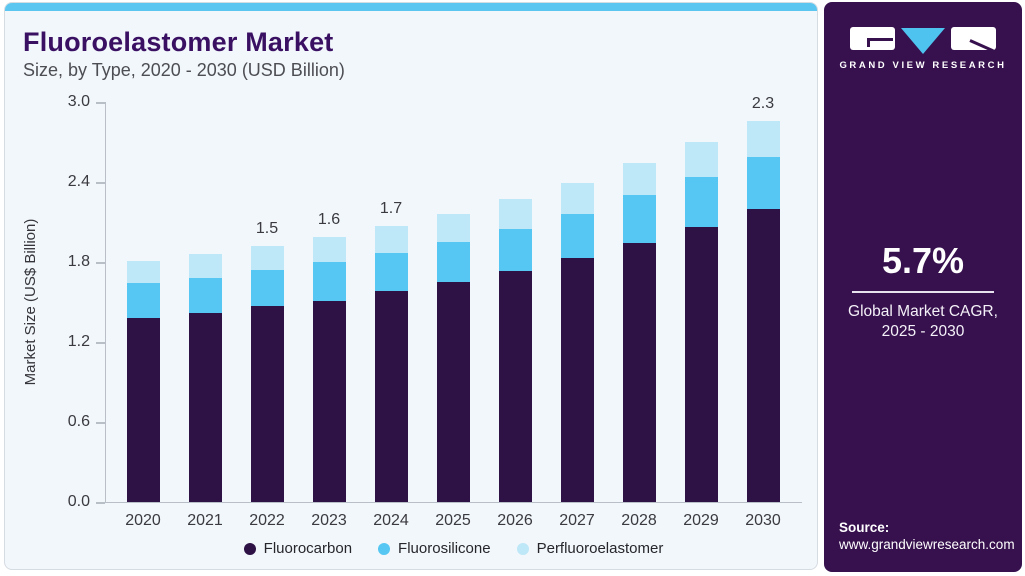  Describe the element at coordinates (308, 548) in the screenshot. I see `legend-label: Fluorocarbon` at that location.